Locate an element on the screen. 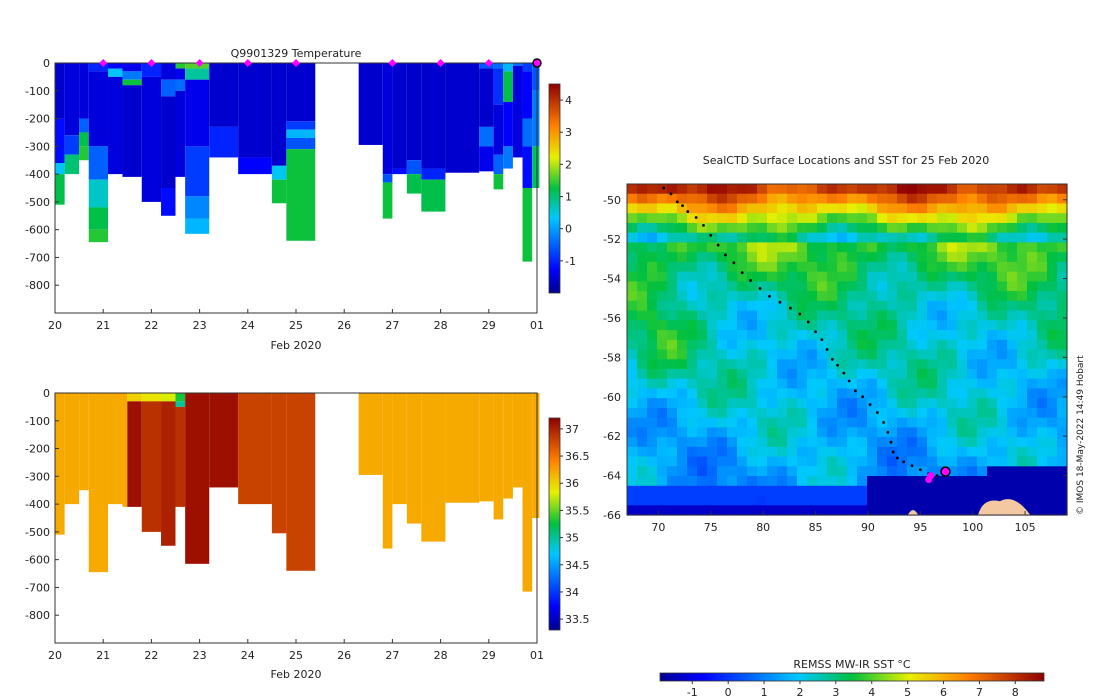 The image size is (1100, 700). profile-marker is located at coordinates (199, 63).